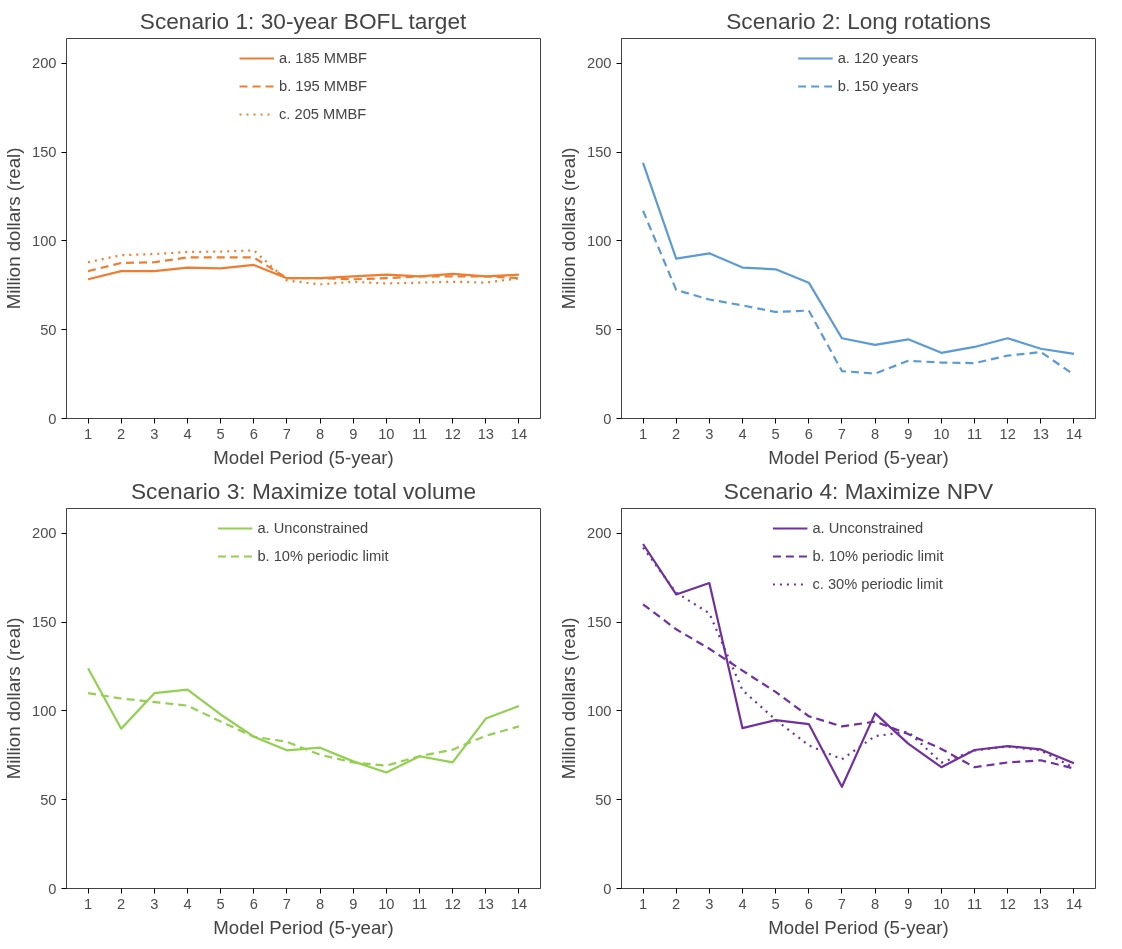 This screenshot has width=1122, height=949. I want to click on chart-title: Scenario 3: Maximize total volume, so click(303, 490).